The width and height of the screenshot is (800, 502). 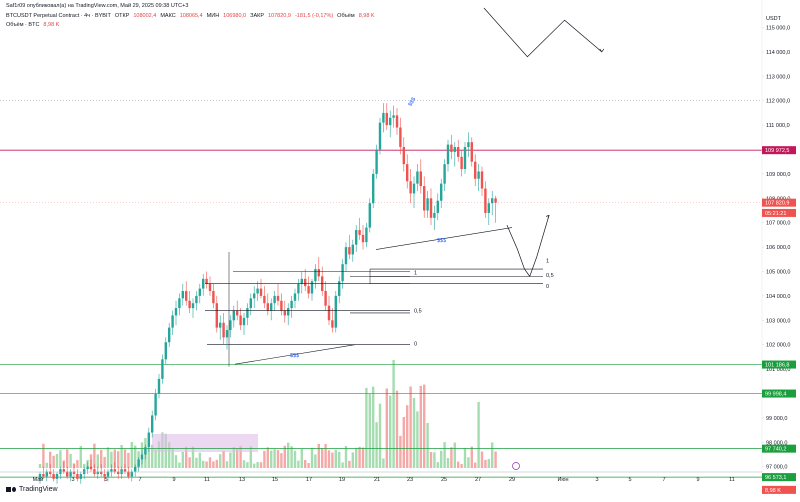 What do you see at coordinates (173, 480) in the screenshot?
I see `x-tick-label: 9` at bounding box center [173, 480].